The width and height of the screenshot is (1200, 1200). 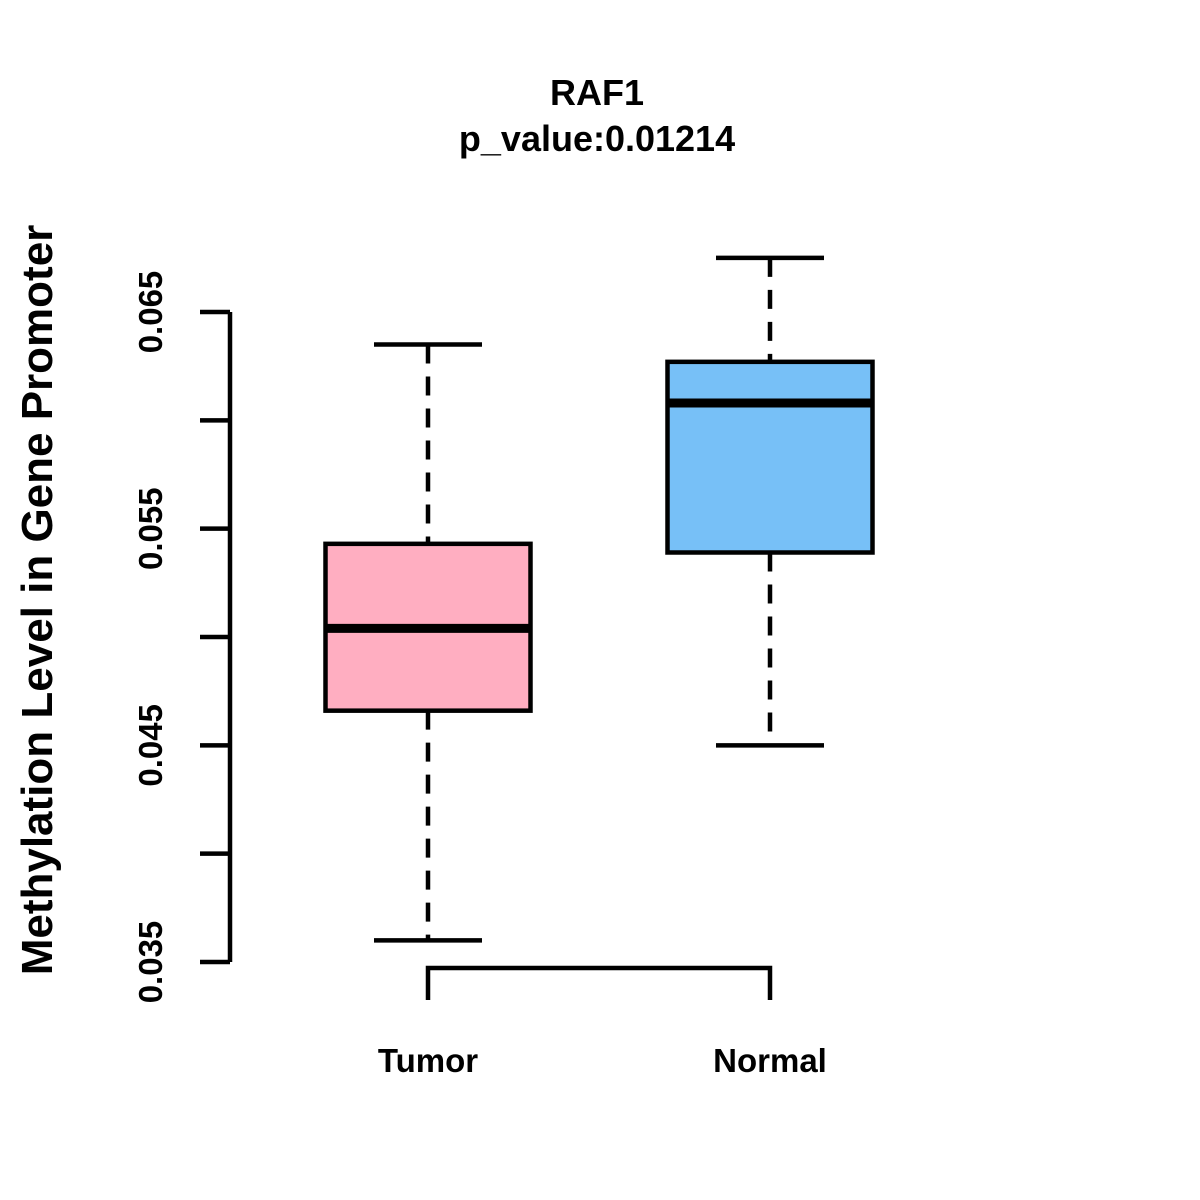 I want to click on chart-title: RAF1, so click(x=597, y=92).